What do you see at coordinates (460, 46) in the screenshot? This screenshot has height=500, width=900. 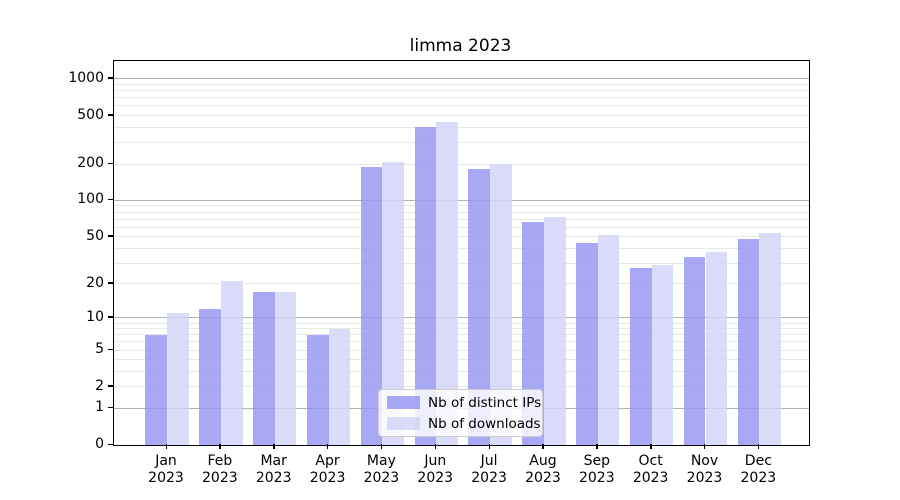 I see `chart-title: limma 2023` at bounding box center [460, 46].